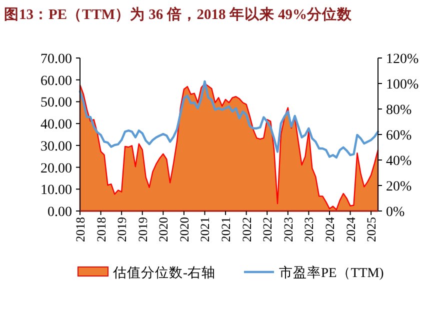 This screenshot has width=434, height=336. I want to click on y-tick-label: 30.00, so click(56, 146).